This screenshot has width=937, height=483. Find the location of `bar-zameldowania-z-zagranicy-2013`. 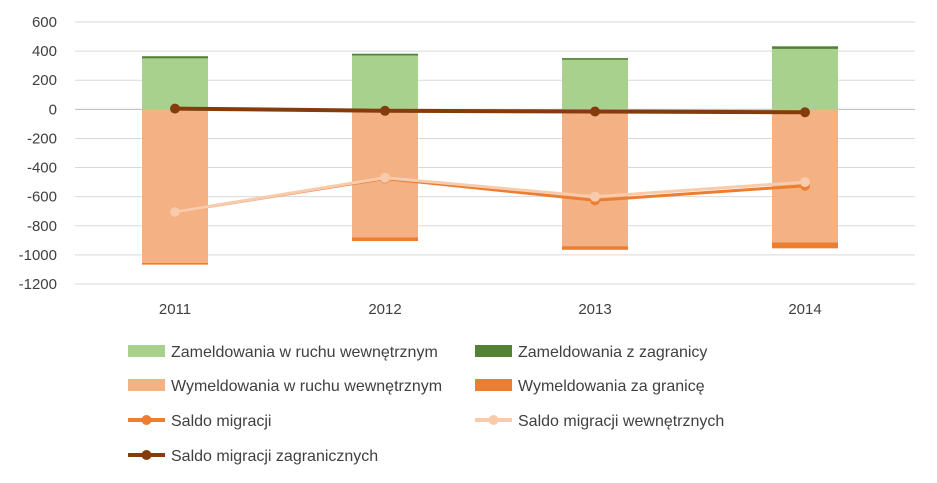

bar-zameldowania-z-zagranicy-2013 is located at coordinates (595, 59).